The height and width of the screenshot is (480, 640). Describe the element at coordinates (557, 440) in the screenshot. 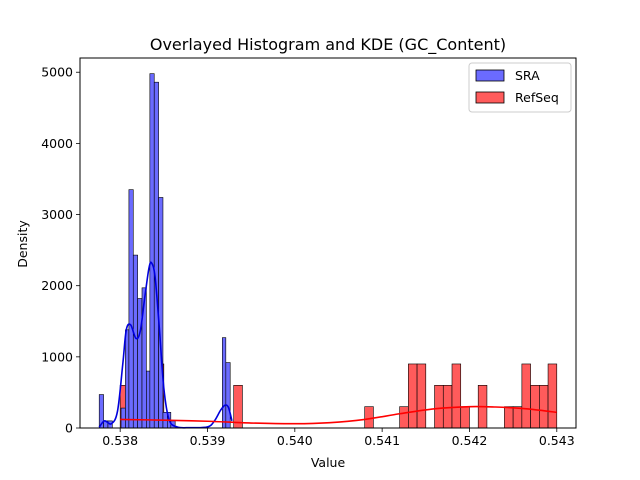

I see `x-tick-label-5: 0.543` at that location.